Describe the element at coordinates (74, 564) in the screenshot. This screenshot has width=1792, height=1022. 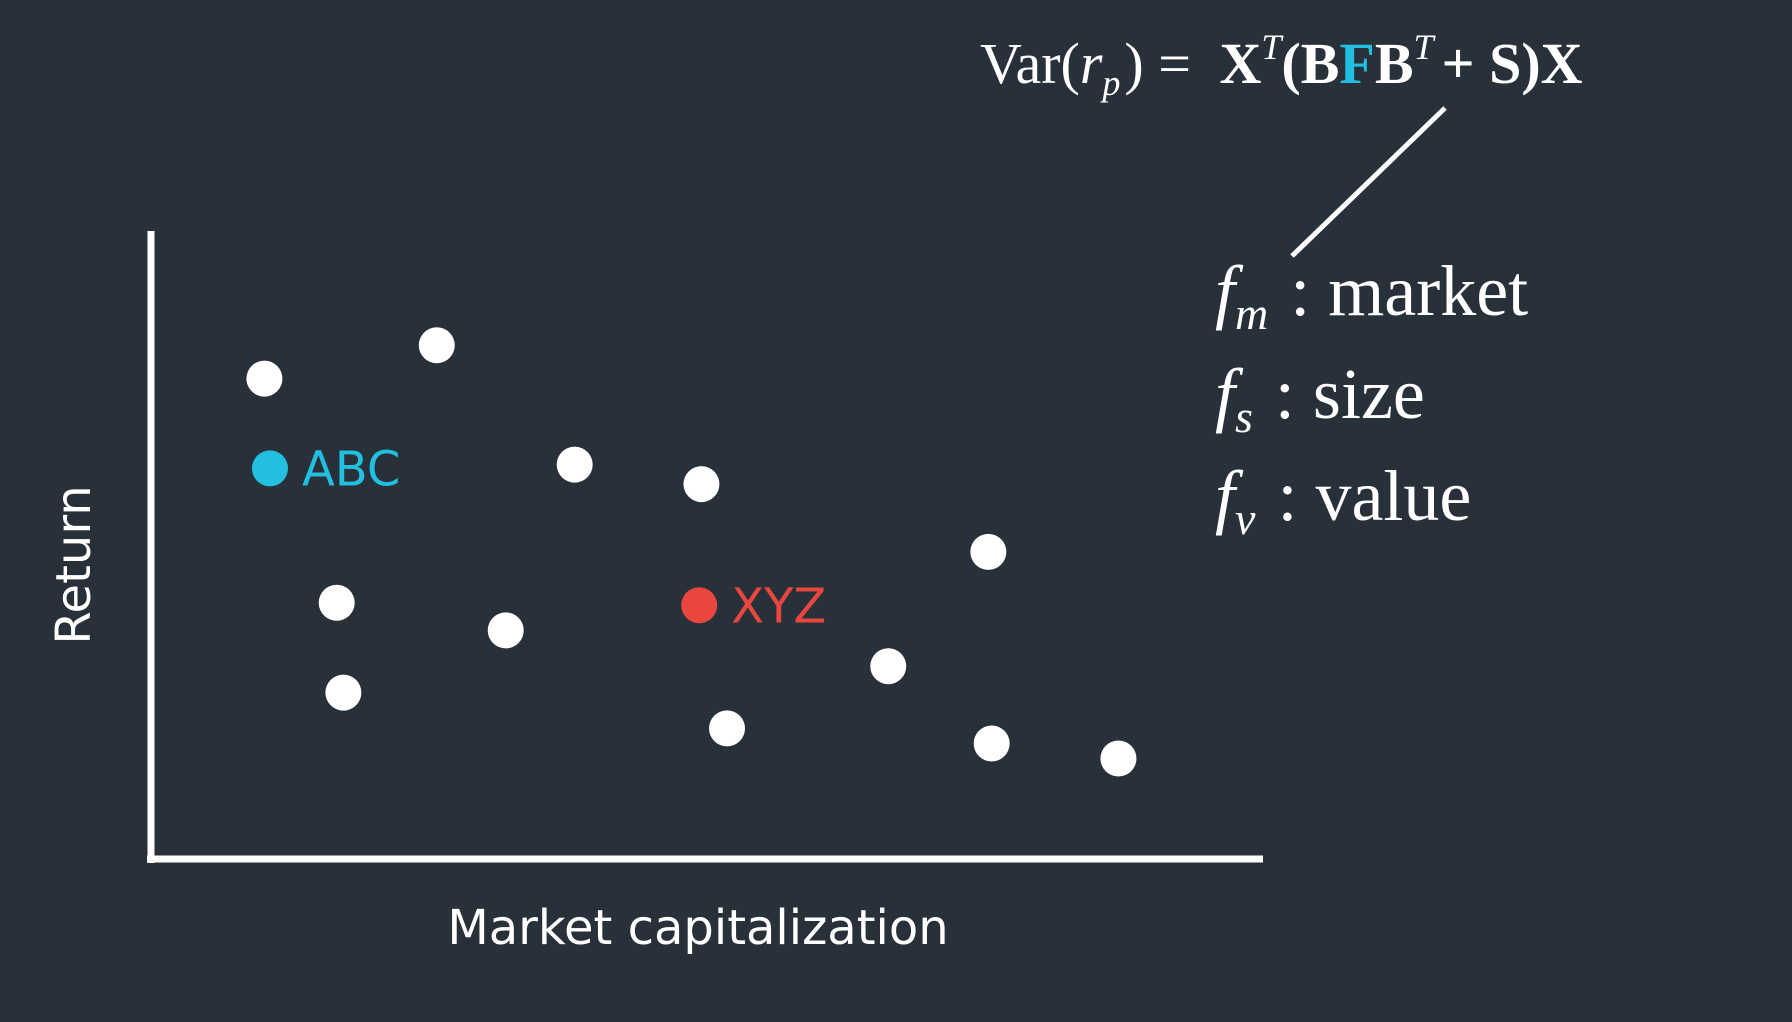
I see `y-axis-label: Return` at that location.